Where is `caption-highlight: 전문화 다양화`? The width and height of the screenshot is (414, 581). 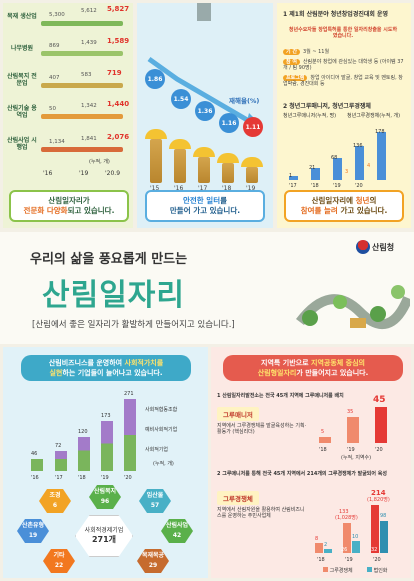 caption-highlight: 전문화 다양화 is located at coordinates (45, 210).